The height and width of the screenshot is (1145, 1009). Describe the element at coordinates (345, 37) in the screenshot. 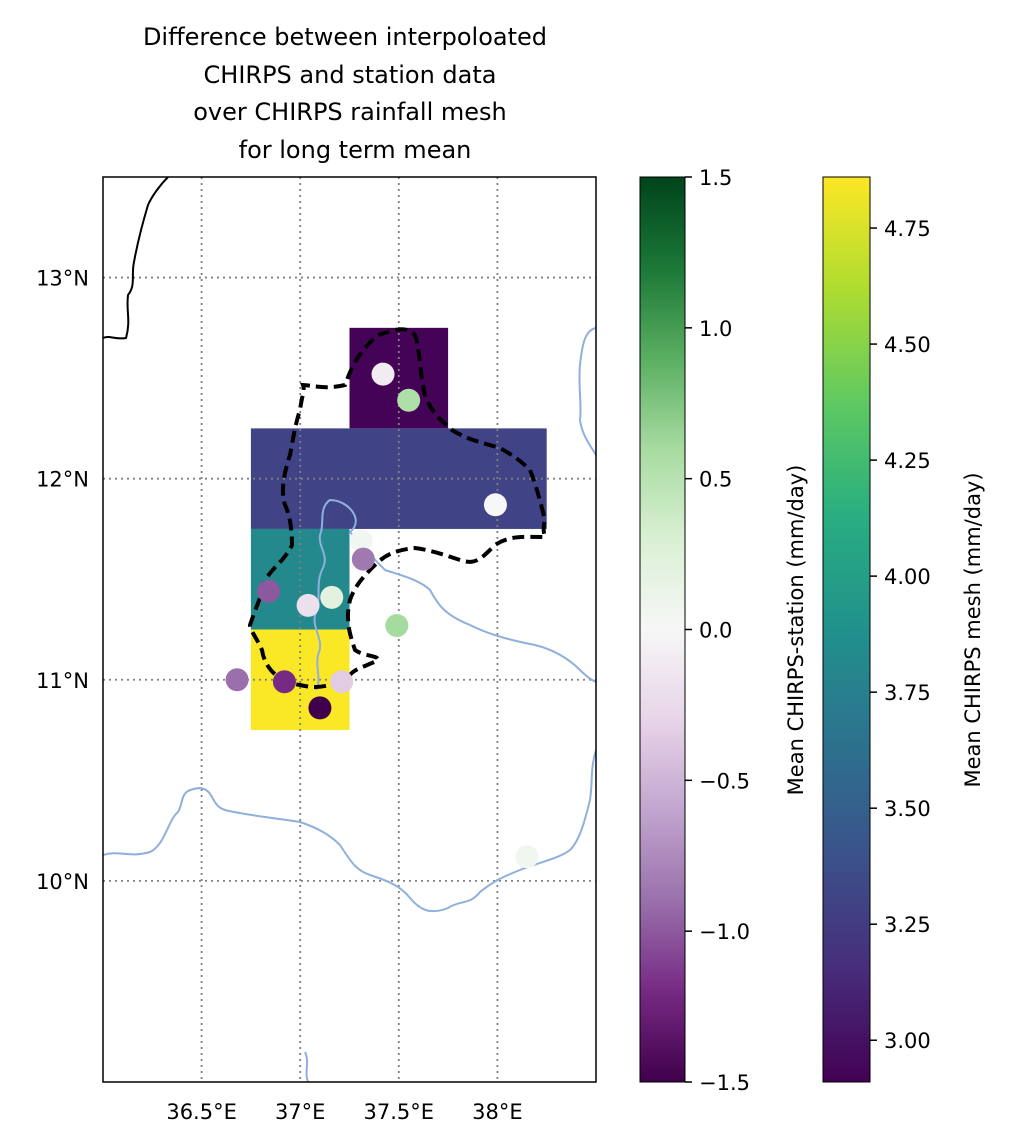

I see `title-line-1: Difference between interpoloated` at that location.